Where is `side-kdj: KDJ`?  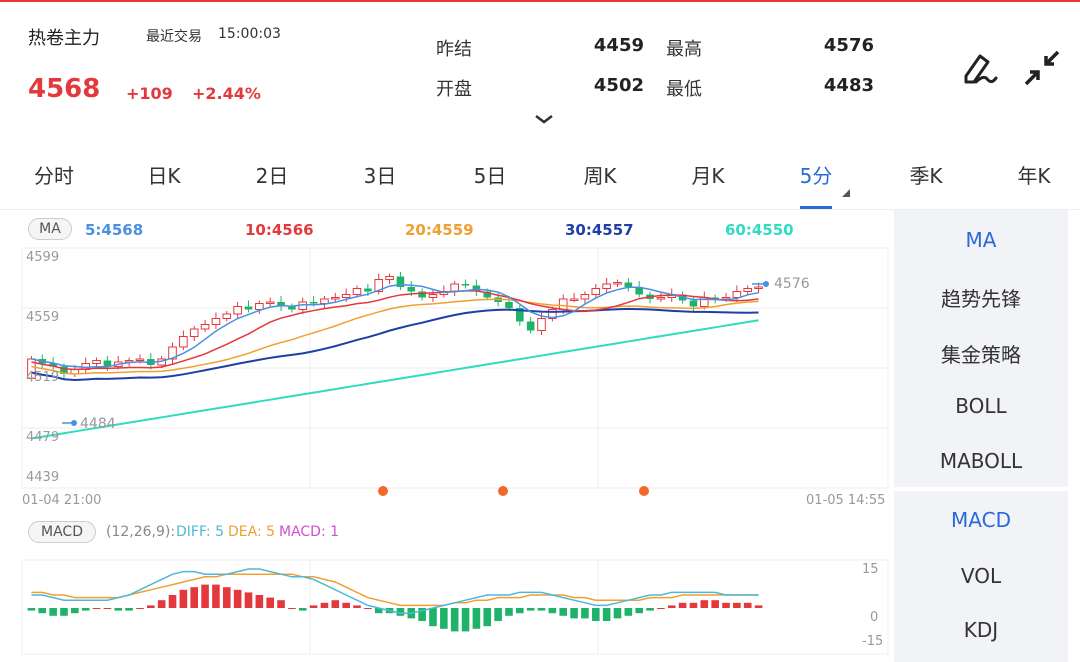 side-kdj: KDJ is located at coordinates (981, 630).